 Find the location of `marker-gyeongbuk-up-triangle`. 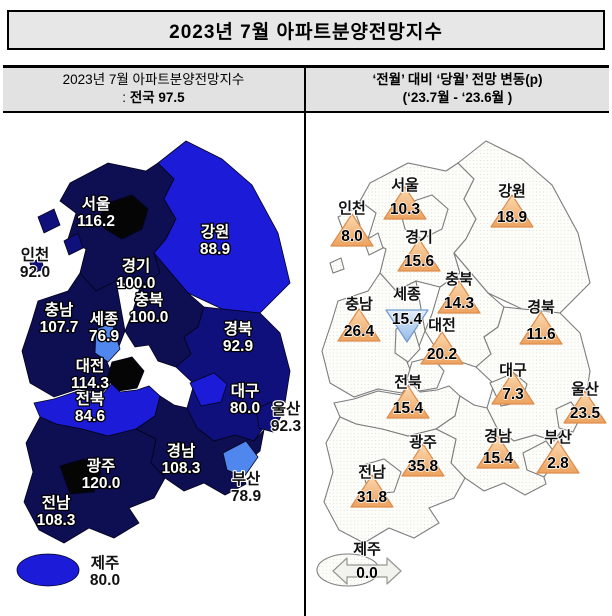

marker-gyeongbuk-up-triangle is located at coordinates (541, 328).